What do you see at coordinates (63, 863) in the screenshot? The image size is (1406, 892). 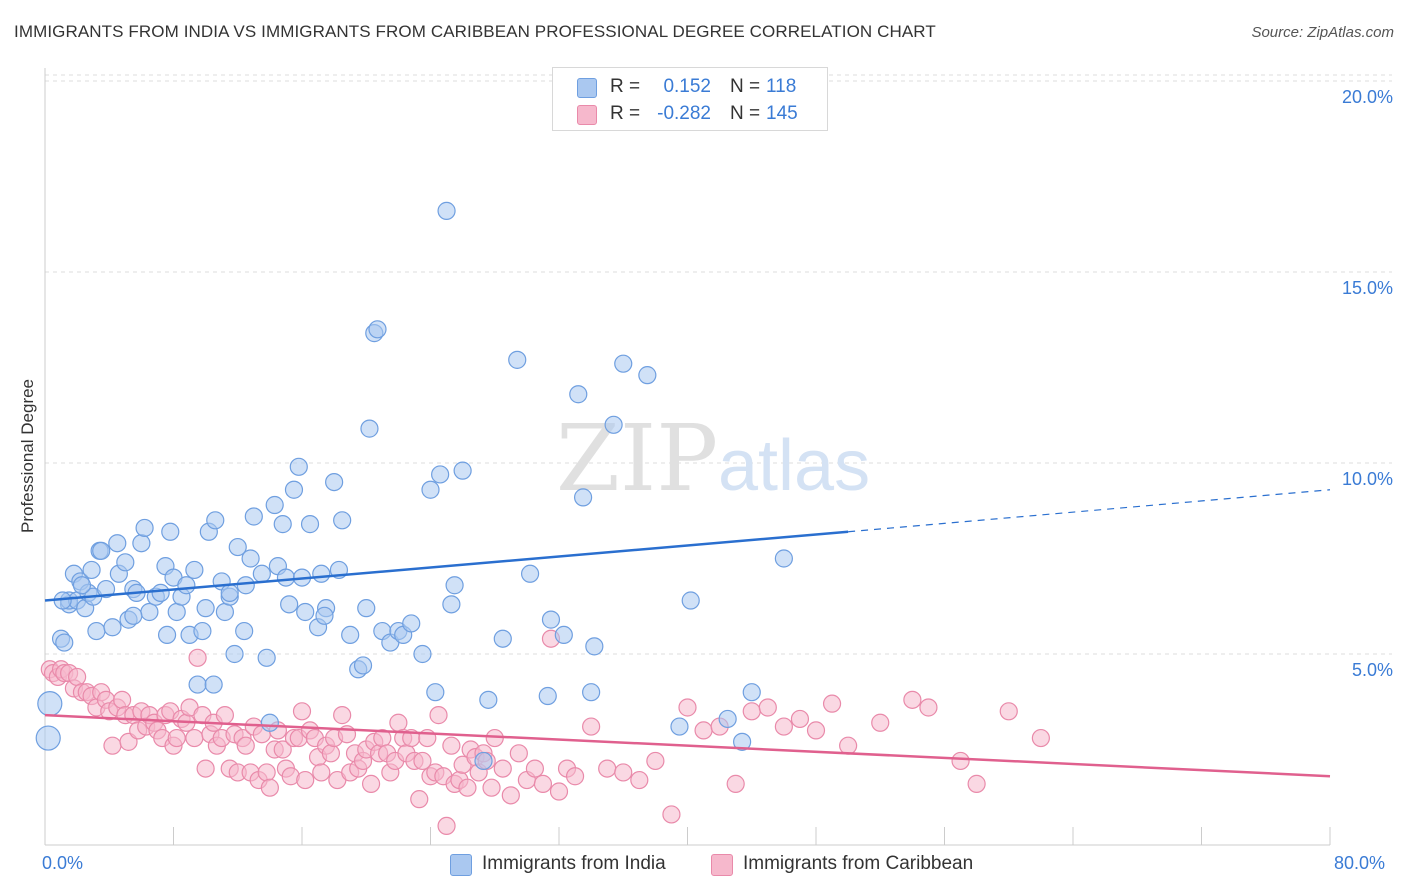 I see `x-tick-min: 0.0%` at bounding box center [63, 863].